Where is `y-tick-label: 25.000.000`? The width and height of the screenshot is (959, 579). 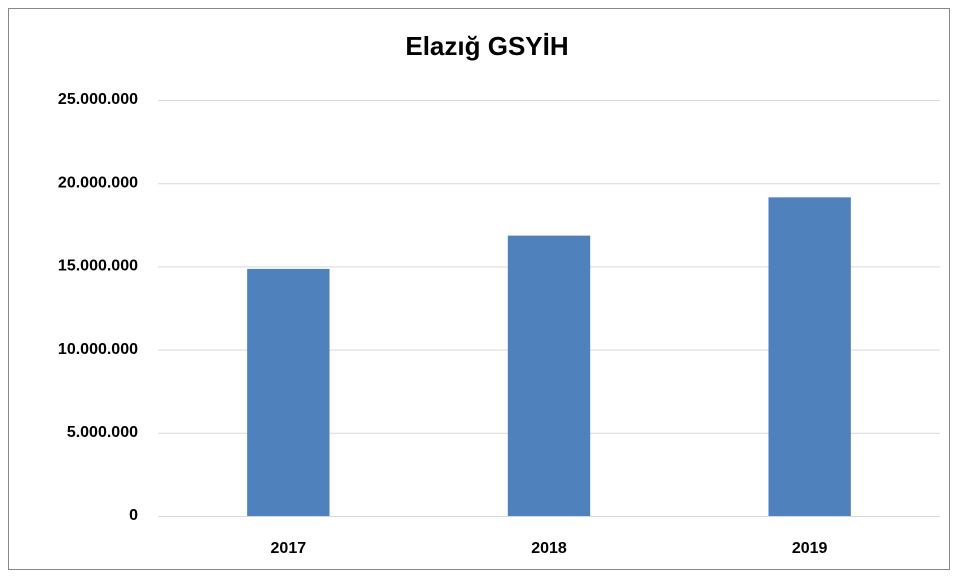
y-tick-label: 25.000.000 is located at coordinates (98, 99).